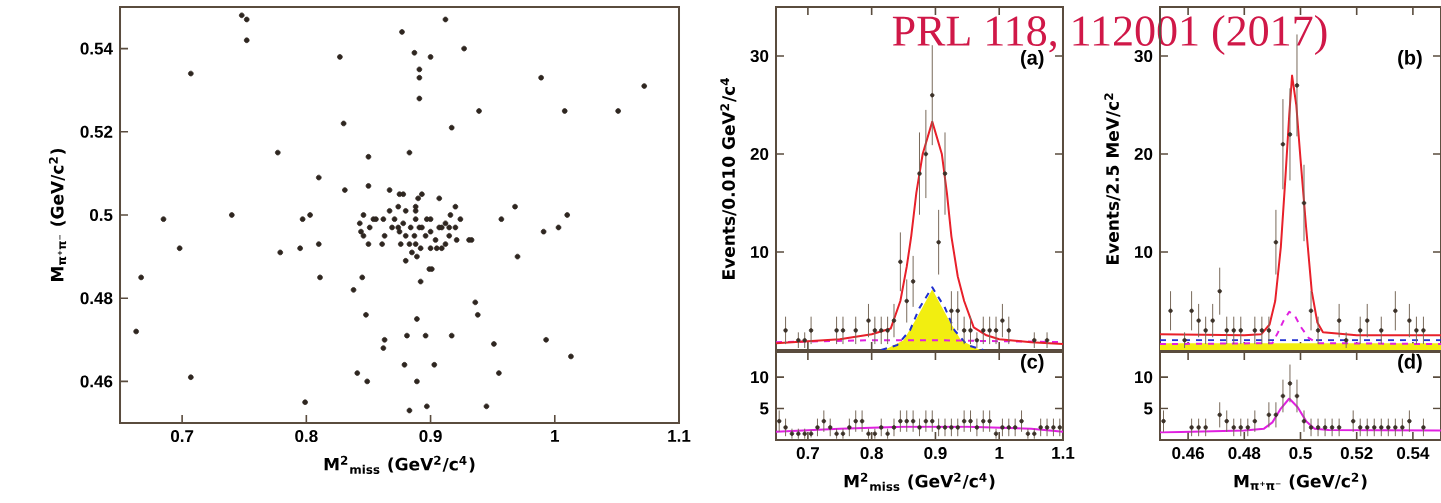  I want to click on x-tick-label: 0.9, so click(935, 453).